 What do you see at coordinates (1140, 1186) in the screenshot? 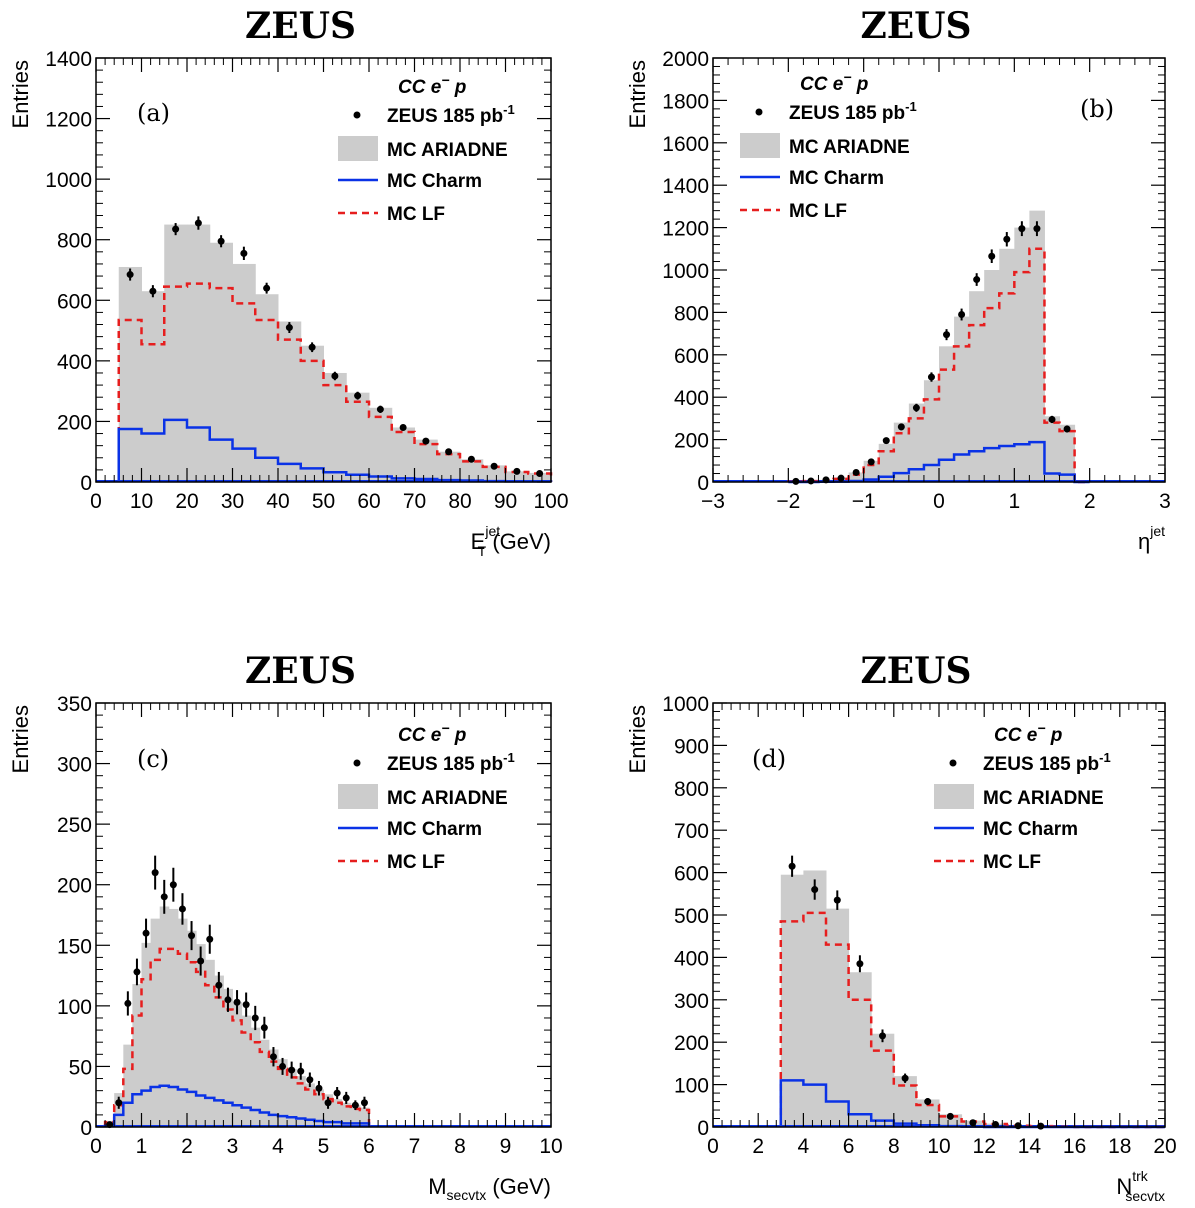
I see `x-axis-label: Ntrk secvtx` at bounding box center [1140, 1186].